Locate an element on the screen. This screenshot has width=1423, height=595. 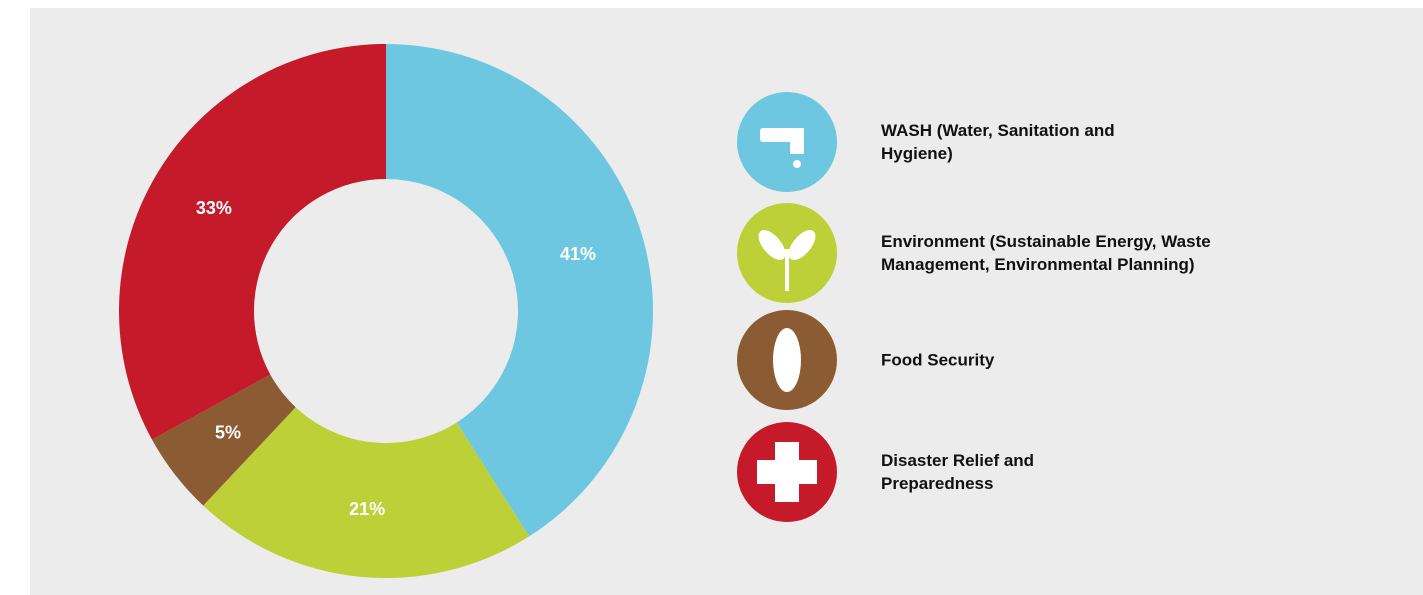
stem is located at coordinates (787, 270).